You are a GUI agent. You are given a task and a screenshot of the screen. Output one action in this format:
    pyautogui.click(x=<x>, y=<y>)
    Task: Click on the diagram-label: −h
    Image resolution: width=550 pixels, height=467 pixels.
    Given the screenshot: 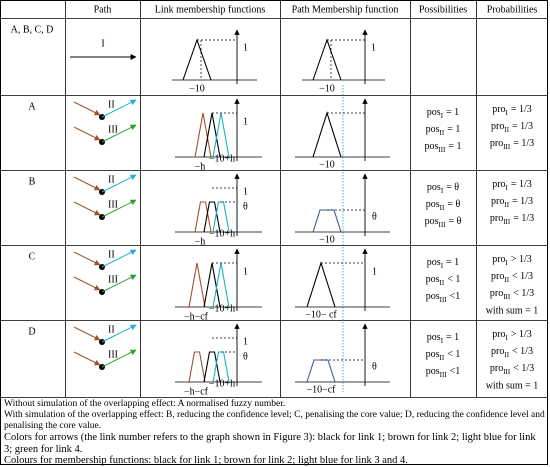 What is the action you would take?
    pyautogui.click(x=200, y=166)
    